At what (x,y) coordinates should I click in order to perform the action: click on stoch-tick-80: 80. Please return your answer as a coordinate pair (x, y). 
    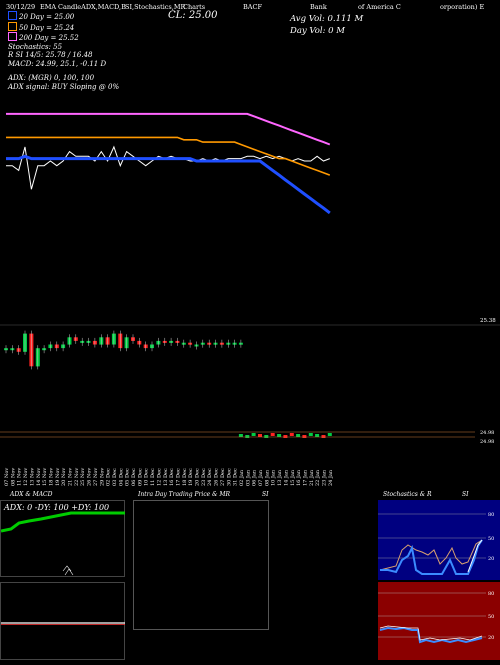
    Looking at the image, I should click on (491, 515).